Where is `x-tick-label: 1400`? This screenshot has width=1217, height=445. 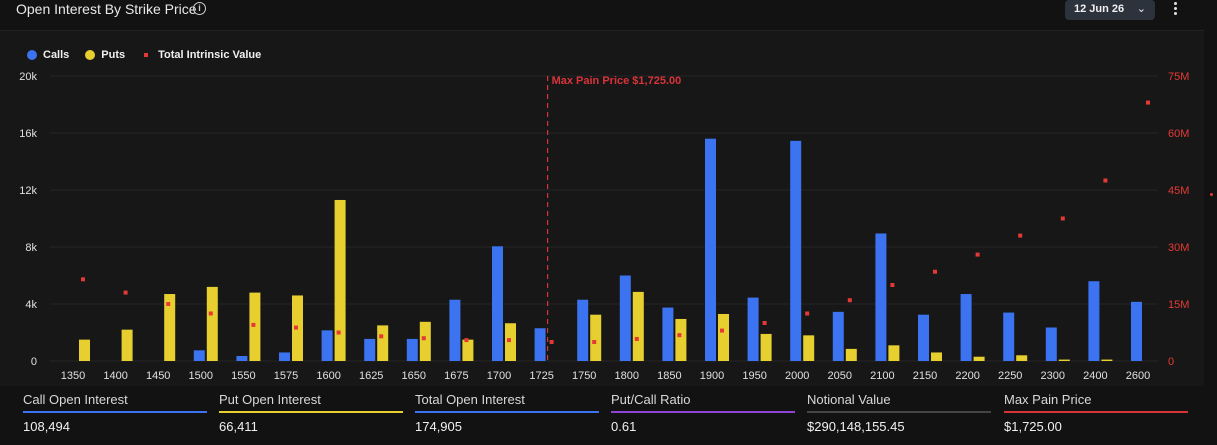
x-tick-label: 1400 is located at coordinates (115, 376).